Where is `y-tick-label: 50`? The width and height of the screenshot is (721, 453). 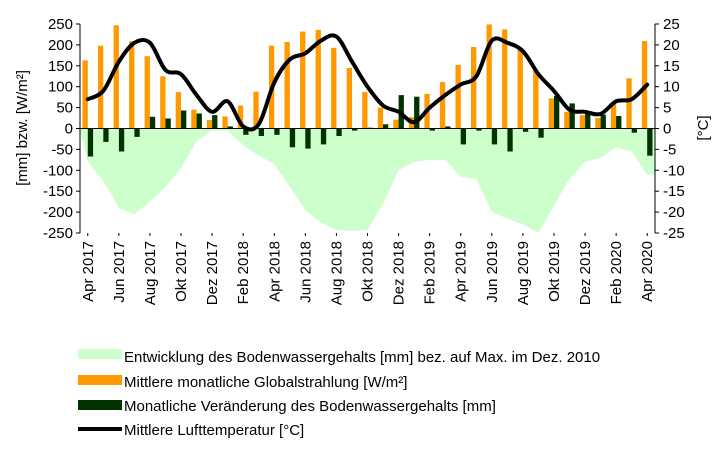
y-tick-label: 50 is located at coordinates (64, 108).